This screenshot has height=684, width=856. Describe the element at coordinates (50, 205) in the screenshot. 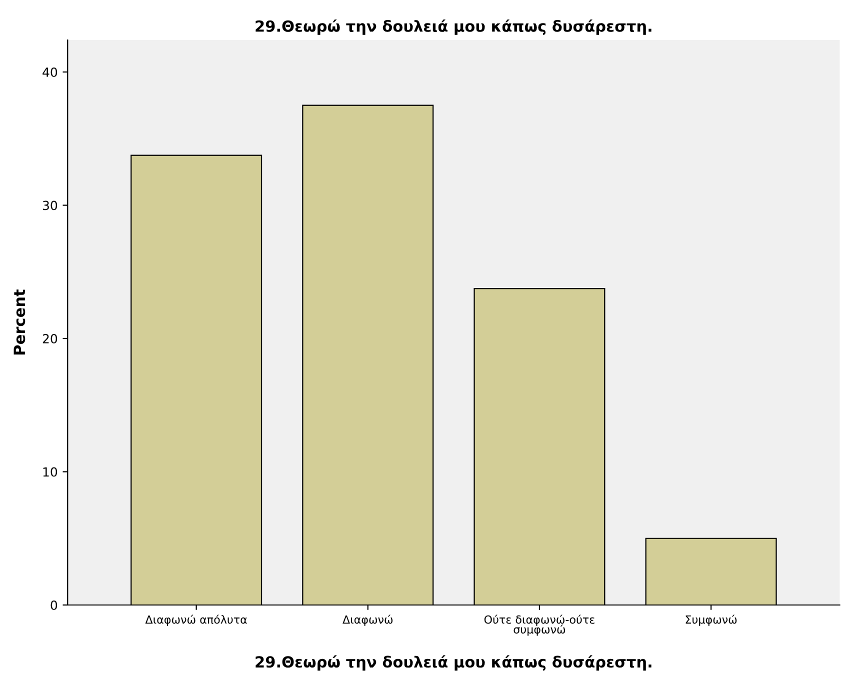

I see `y-tick-label: 30` at that location.